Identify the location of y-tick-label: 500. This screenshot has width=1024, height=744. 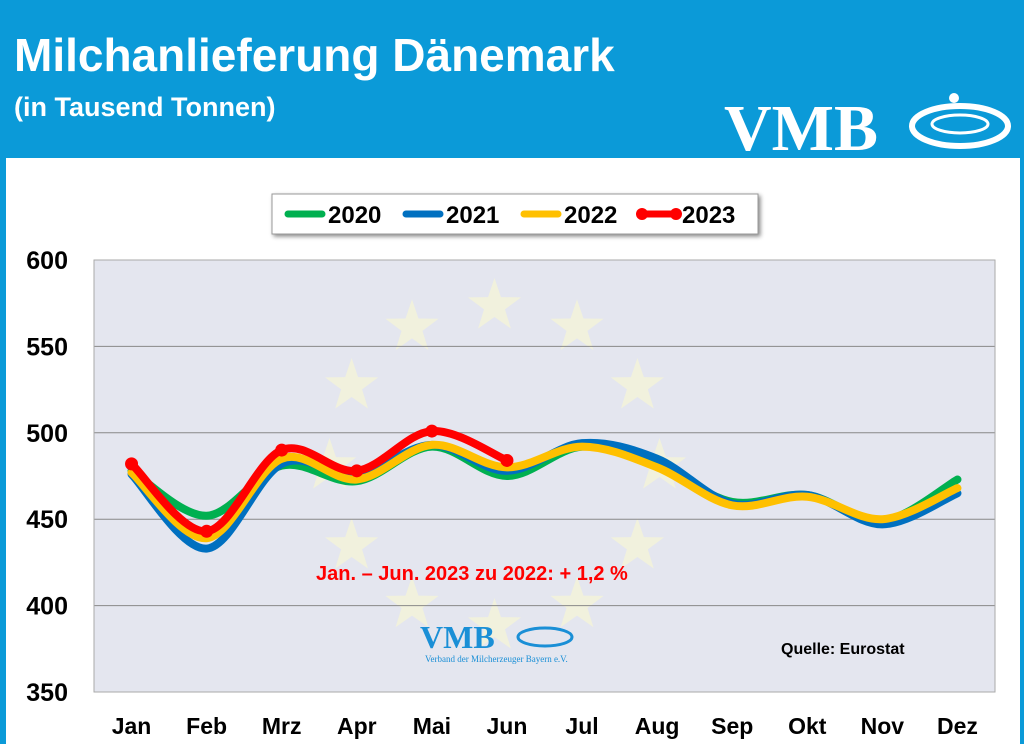
(47, 434).